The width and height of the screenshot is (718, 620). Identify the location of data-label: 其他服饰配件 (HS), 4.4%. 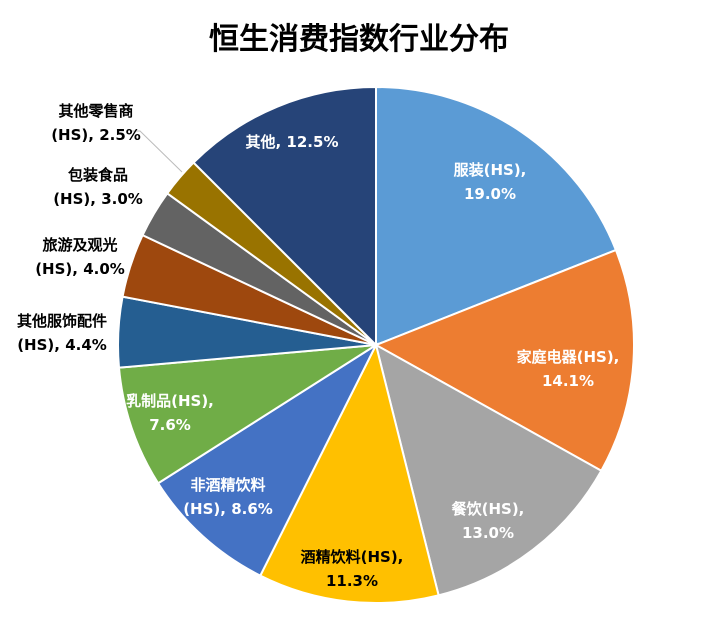
(62, 333).